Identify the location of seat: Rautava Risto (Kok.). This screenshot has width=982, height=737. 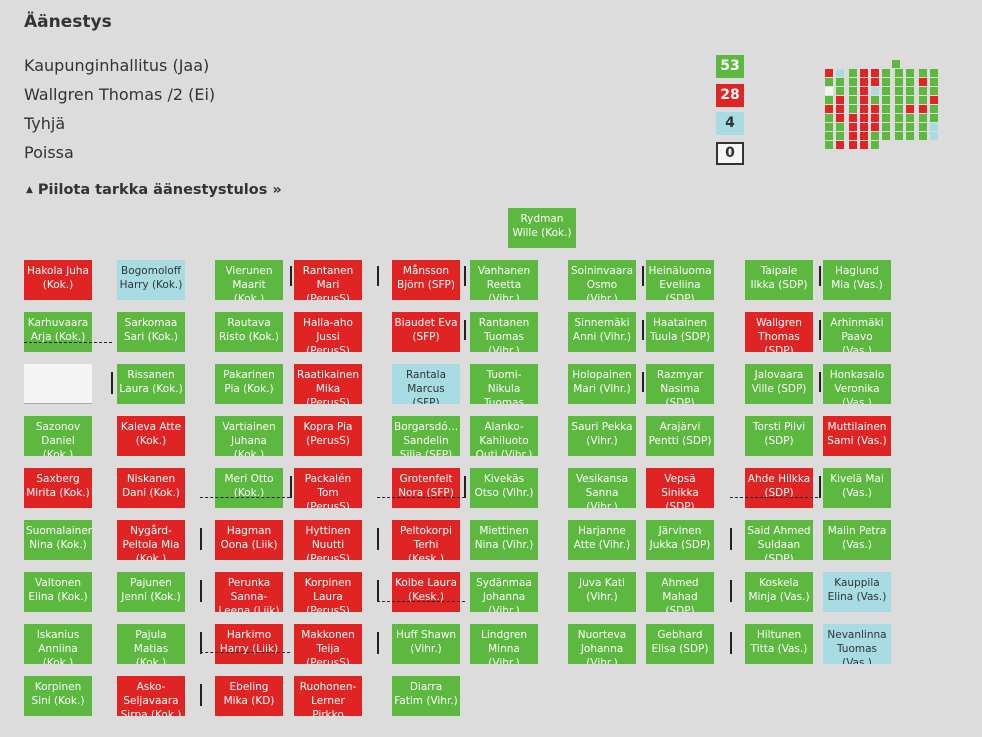
(249, 332).